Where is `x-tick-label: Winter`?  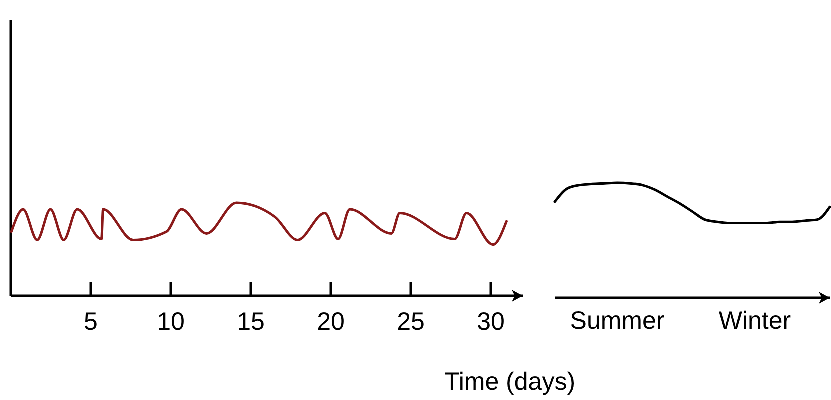
x-tick-label: Winter is located at coordinates (755, 321).